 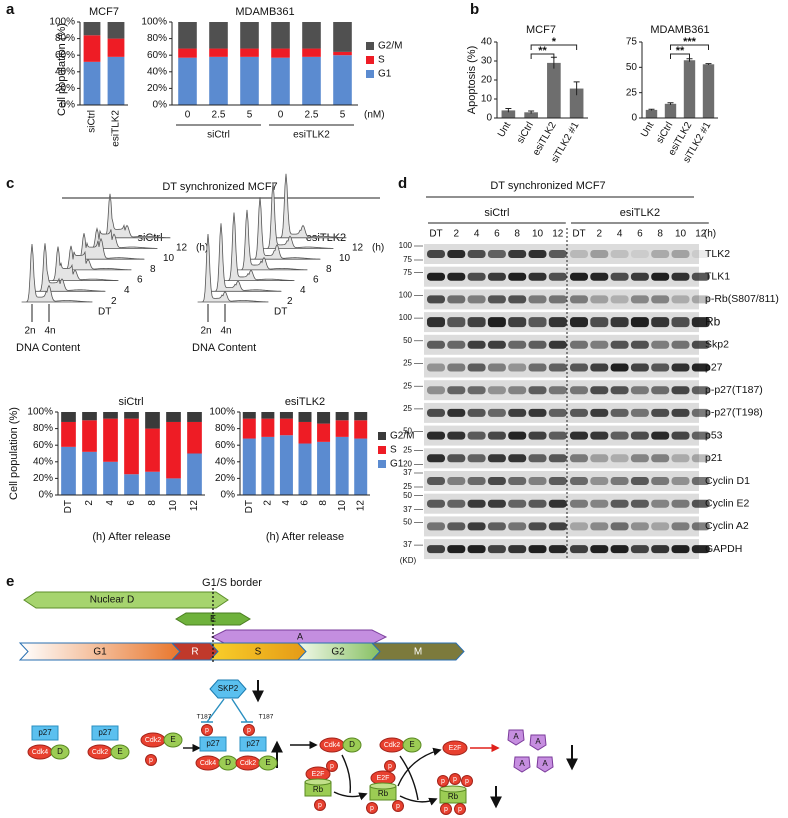 I want to click on time-label: 12, so click(x=182, y=247).